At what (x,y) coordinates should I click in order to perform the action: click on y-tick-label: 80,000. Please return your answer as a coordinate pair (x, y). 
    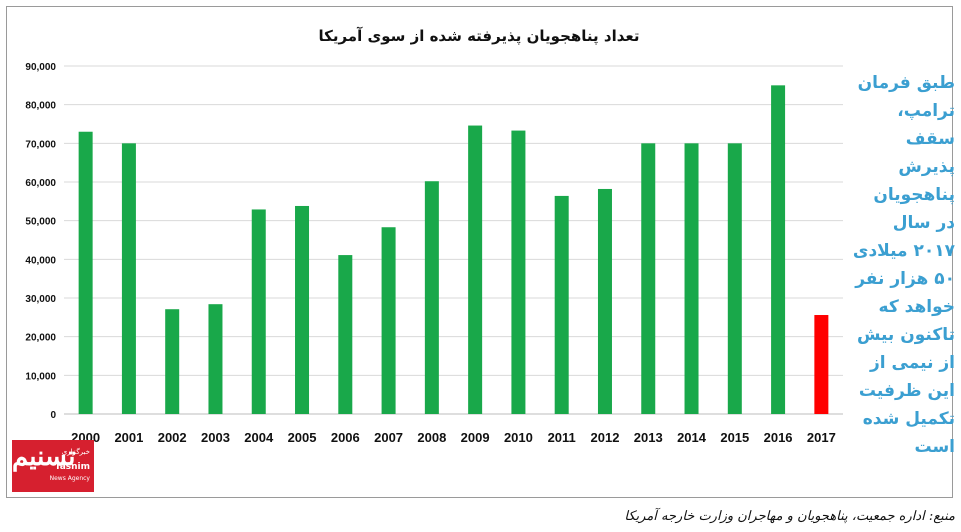
    Looking at the image, I should click on (40, 106).